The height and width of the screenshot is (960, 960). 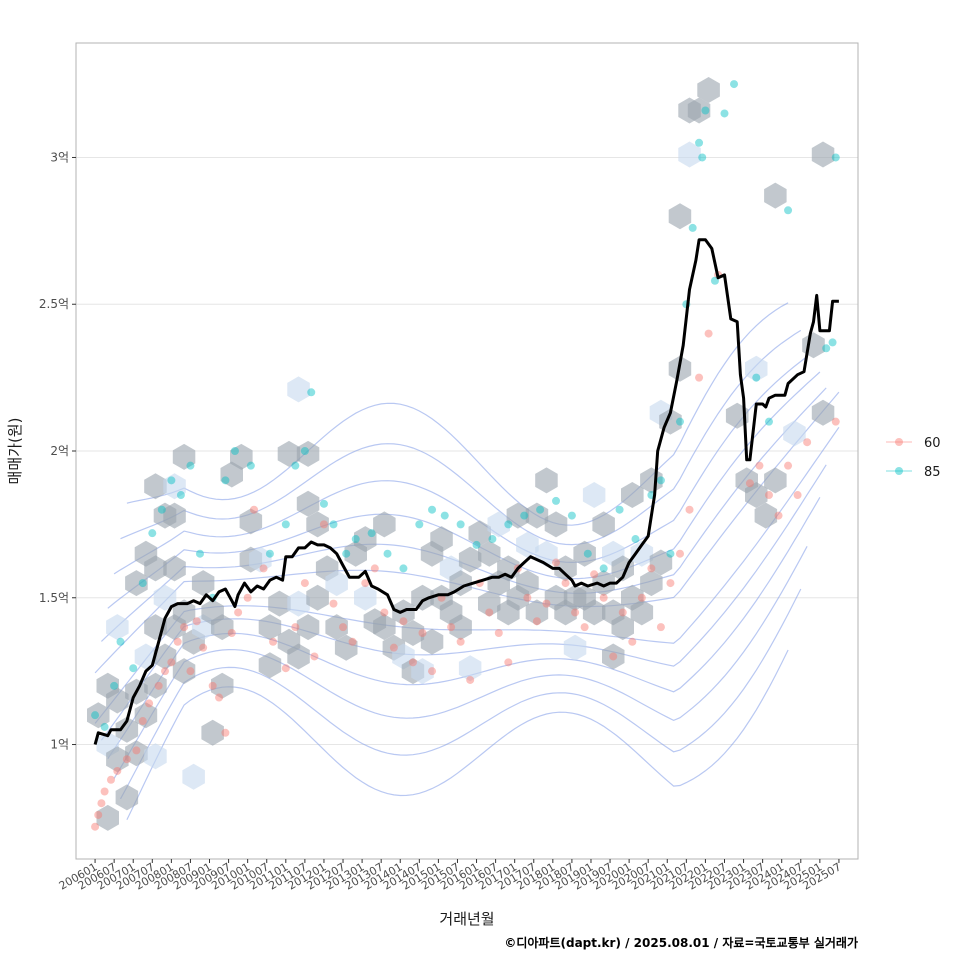 What do you see at coordinates (932, 472) in the screenshot?
I see `legend-label-85: 85` at bounding box center [932, 472].